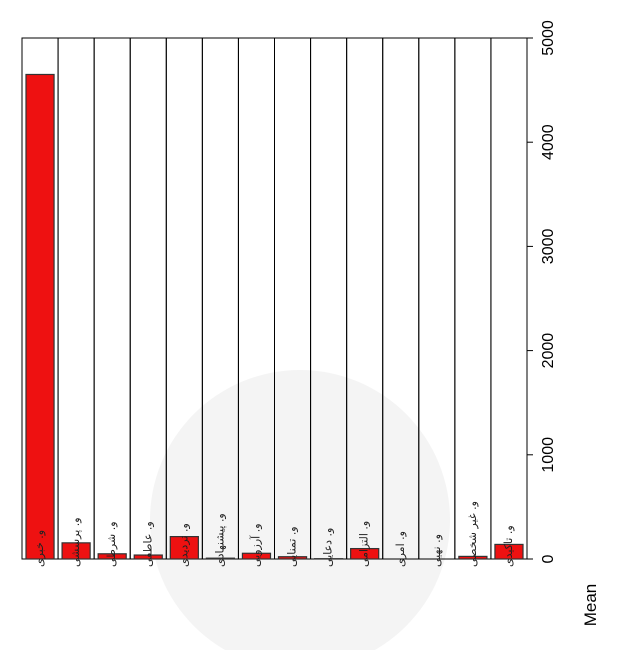 The width and height of the screenshot is (626, 650). I want to click on tick-label: 0, so click(548, 558).